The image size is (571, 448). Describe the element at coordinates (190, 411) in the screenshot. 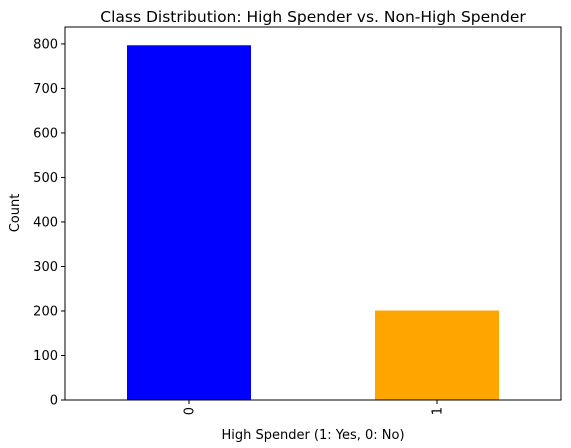

I see `x-tick-label: 0` at that location.